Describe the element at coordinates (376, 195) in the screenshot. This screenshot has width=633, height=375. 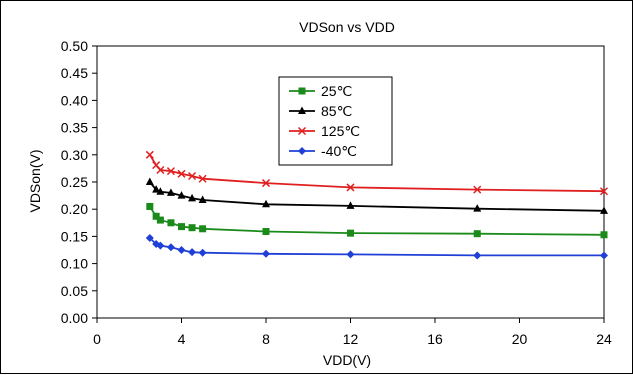
I see `series-85℃` at that location.